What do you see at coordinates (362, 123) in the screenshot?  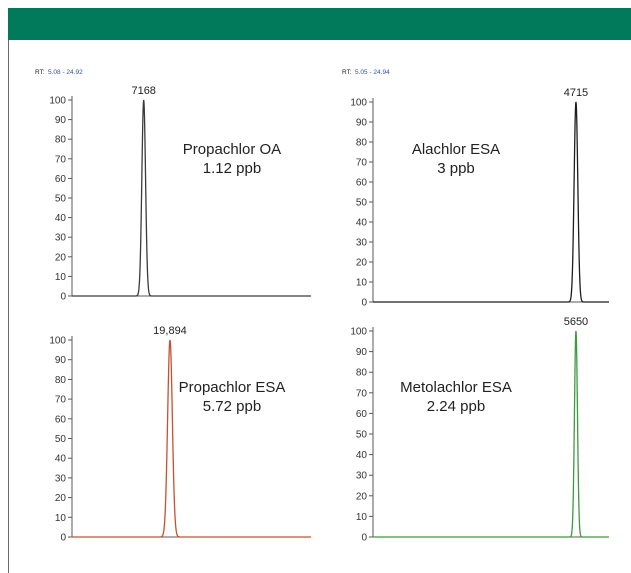 I see `panel-2-y-tick-label: 90` at bounding box center [362, 123].